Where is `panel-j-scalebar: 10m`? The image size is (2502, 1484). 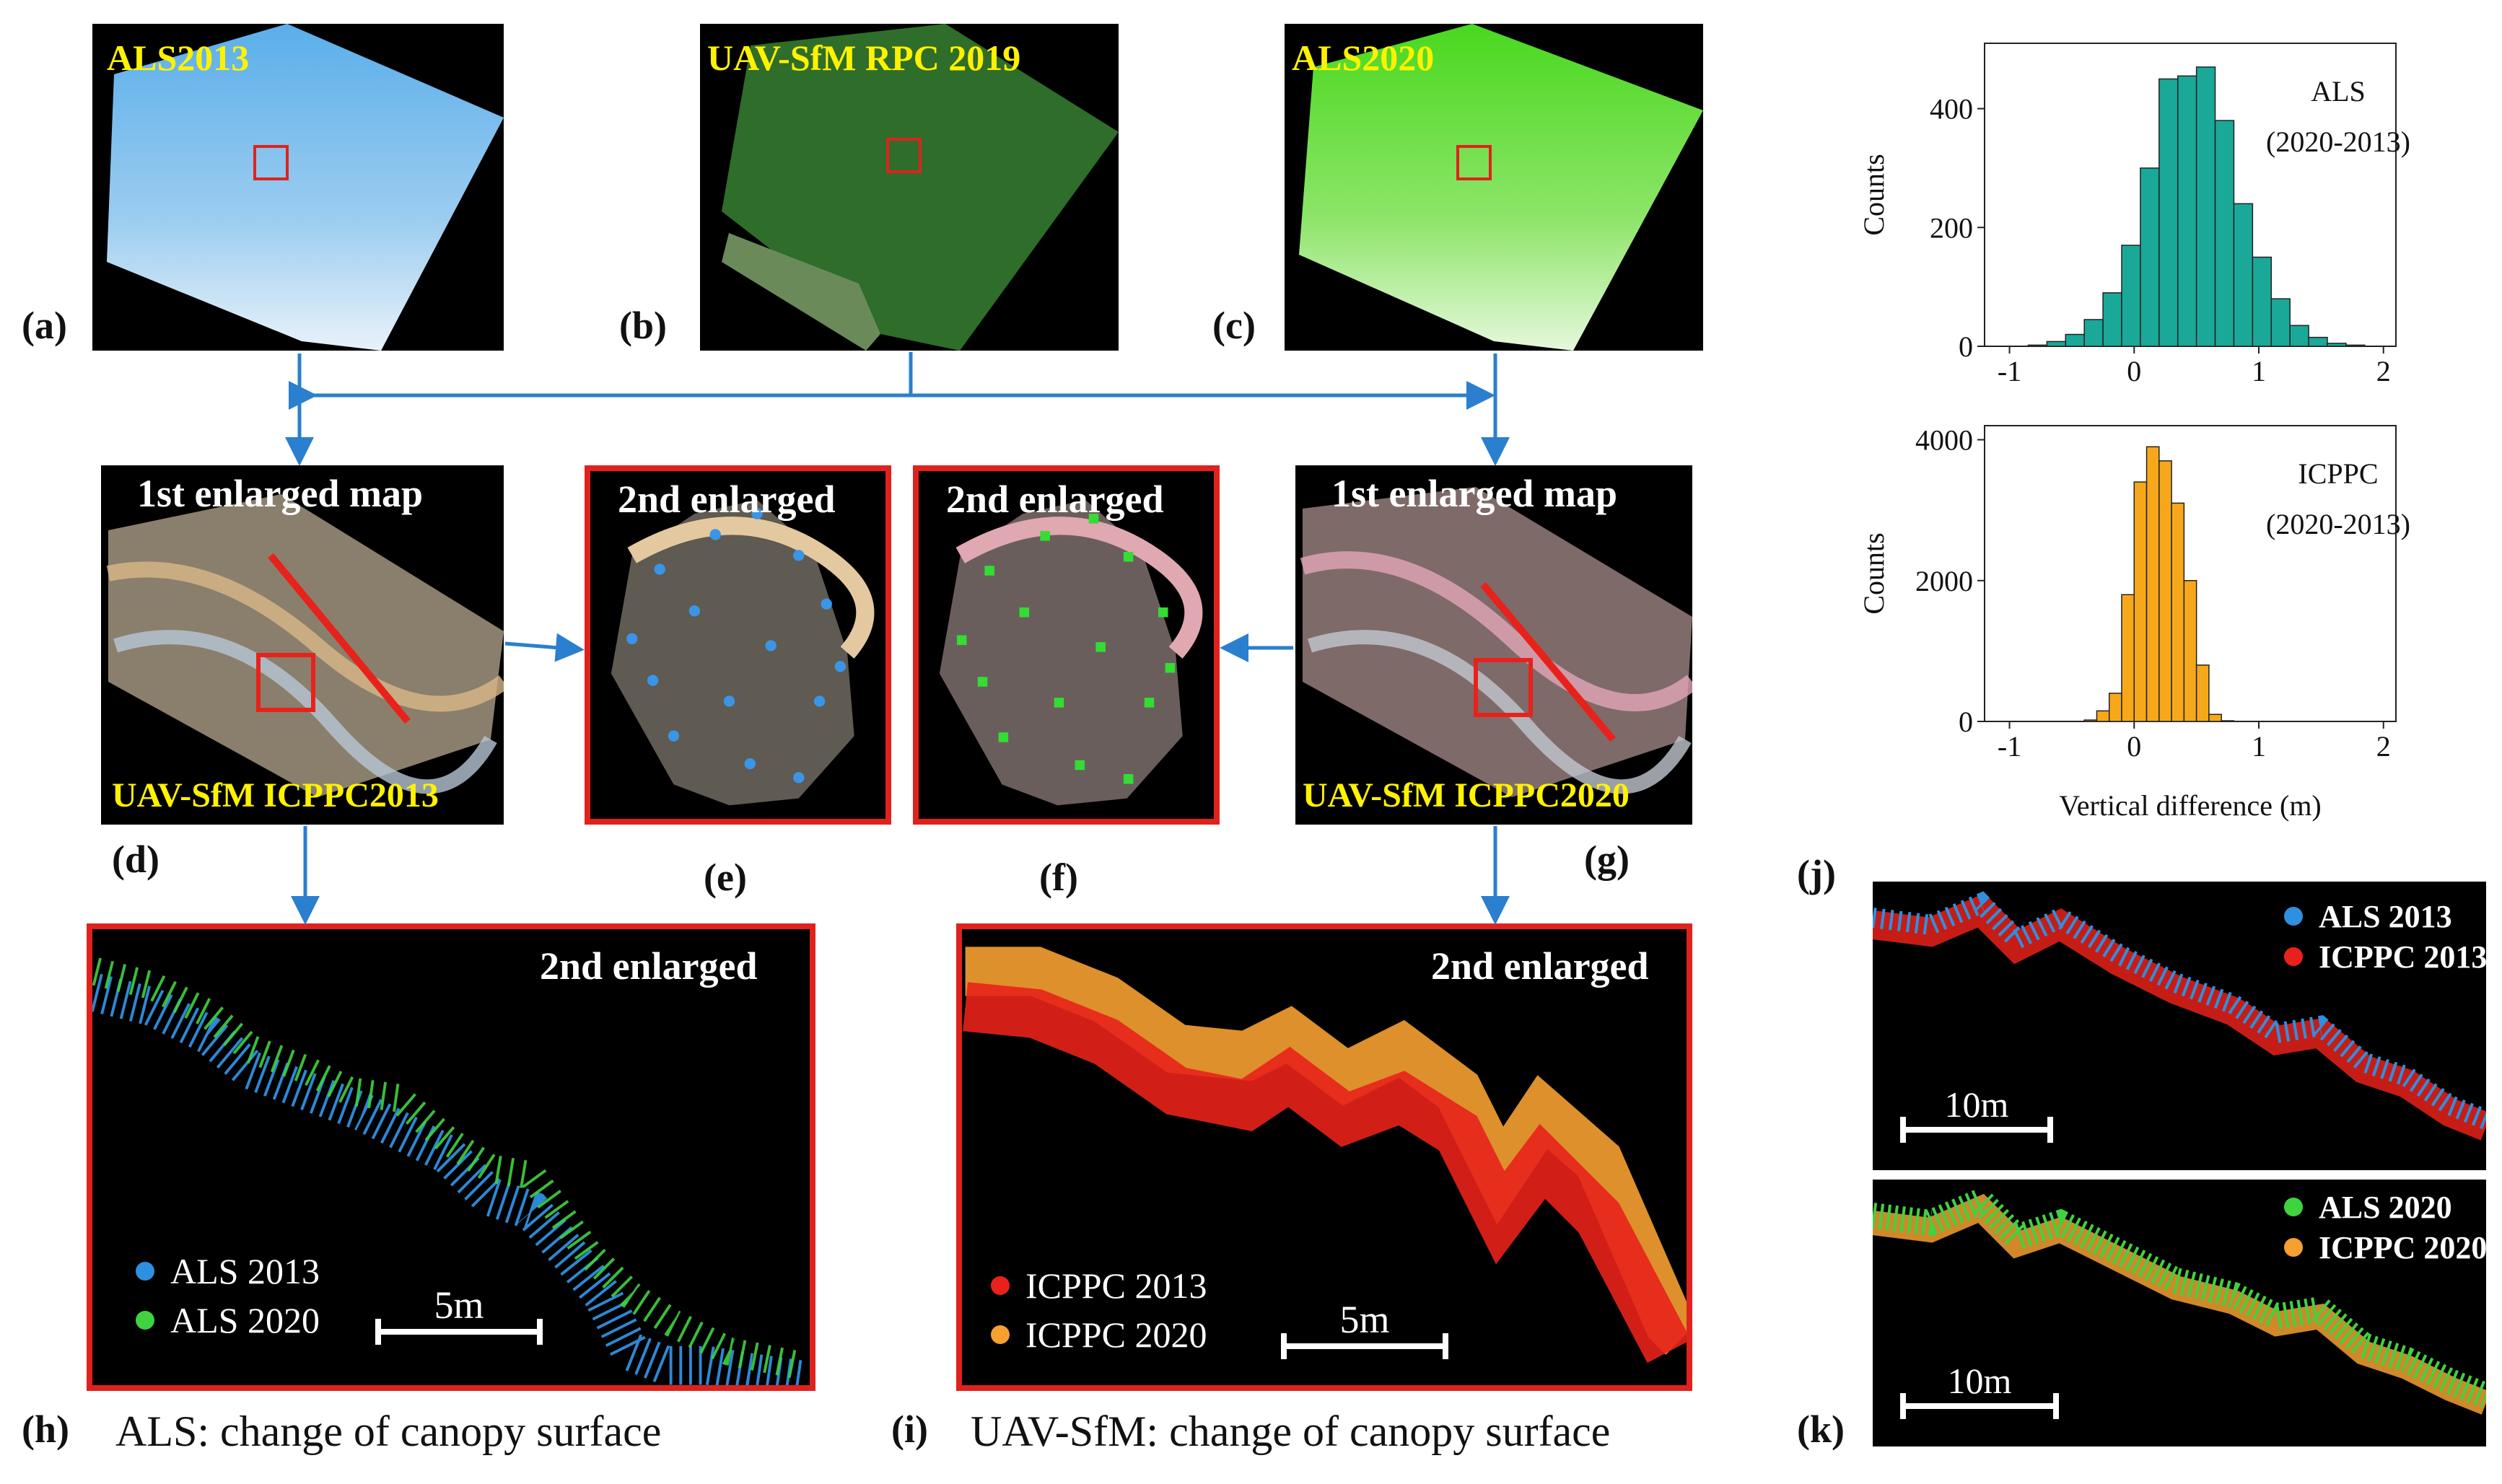 panel-j-scalebar: 10m is located at coordinates (1976, 1113).